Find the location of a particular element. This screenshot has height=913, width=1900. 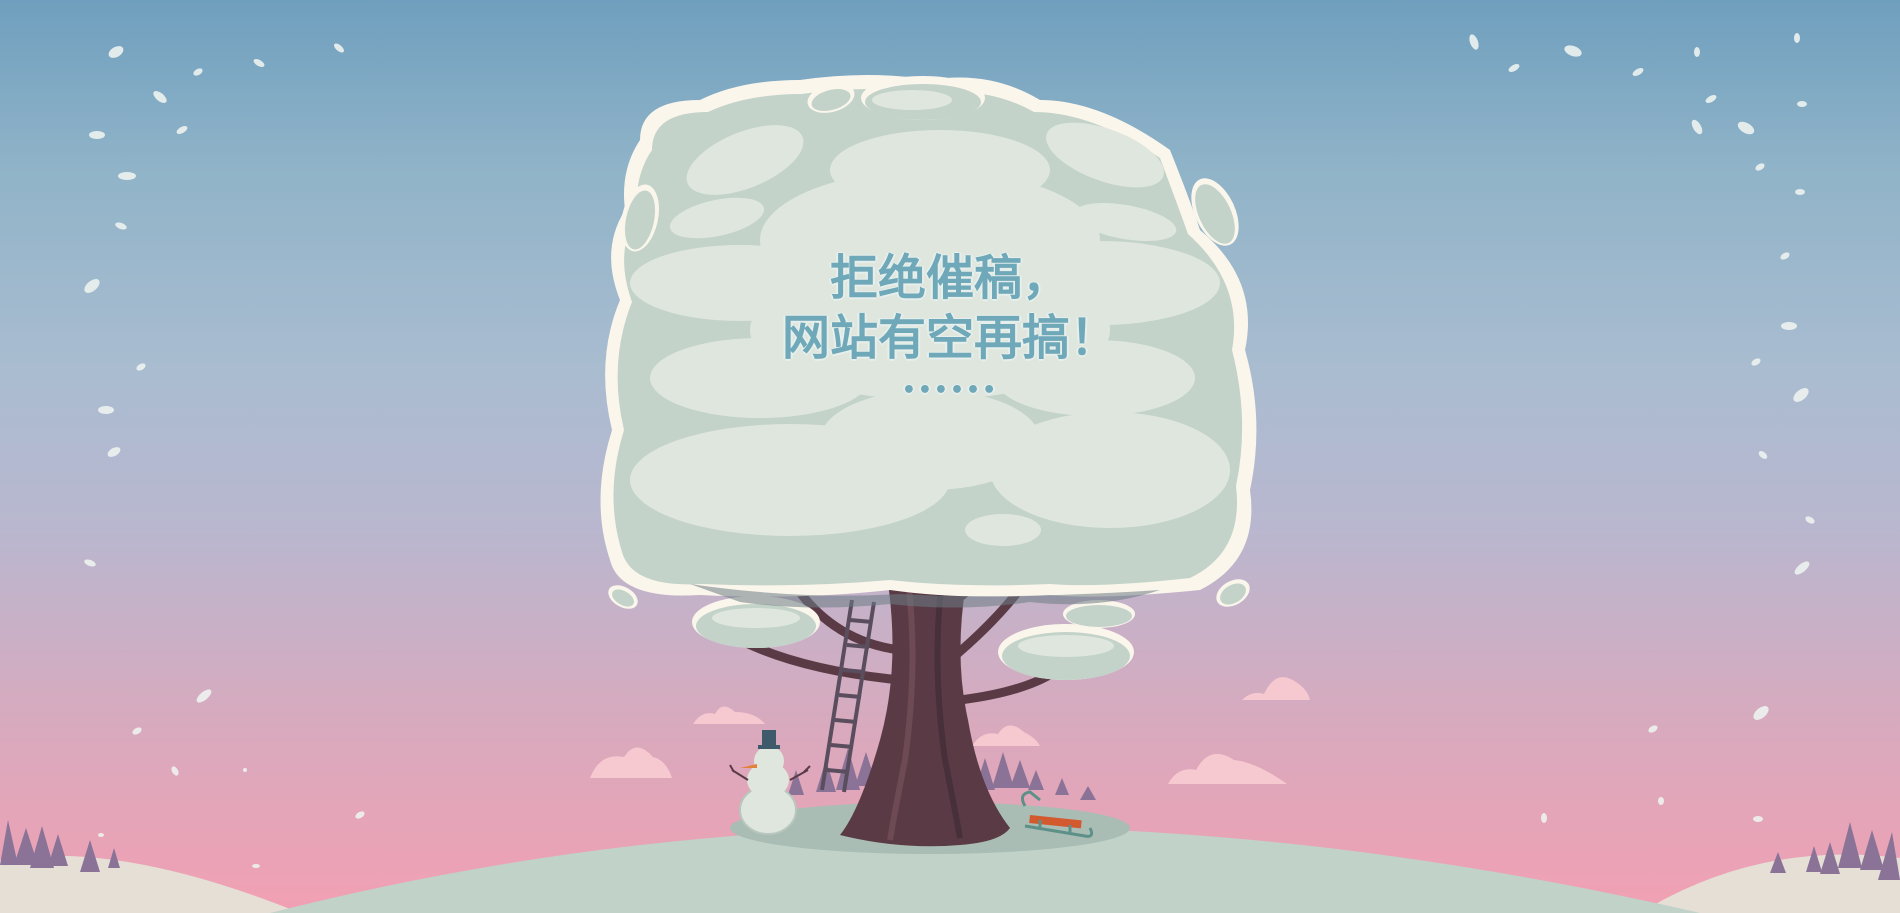

right-hill is located at coordinates (1770, 867).